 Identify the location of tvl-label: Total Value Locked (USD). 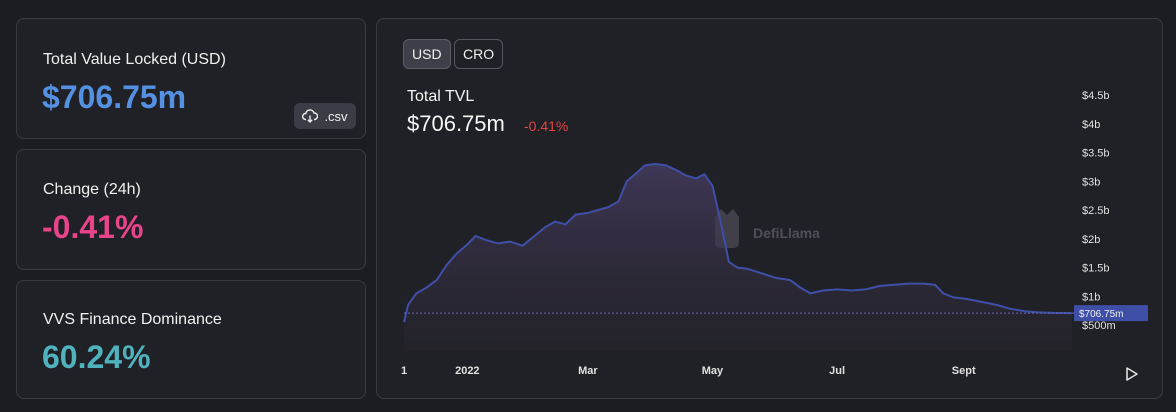
(134, 59).